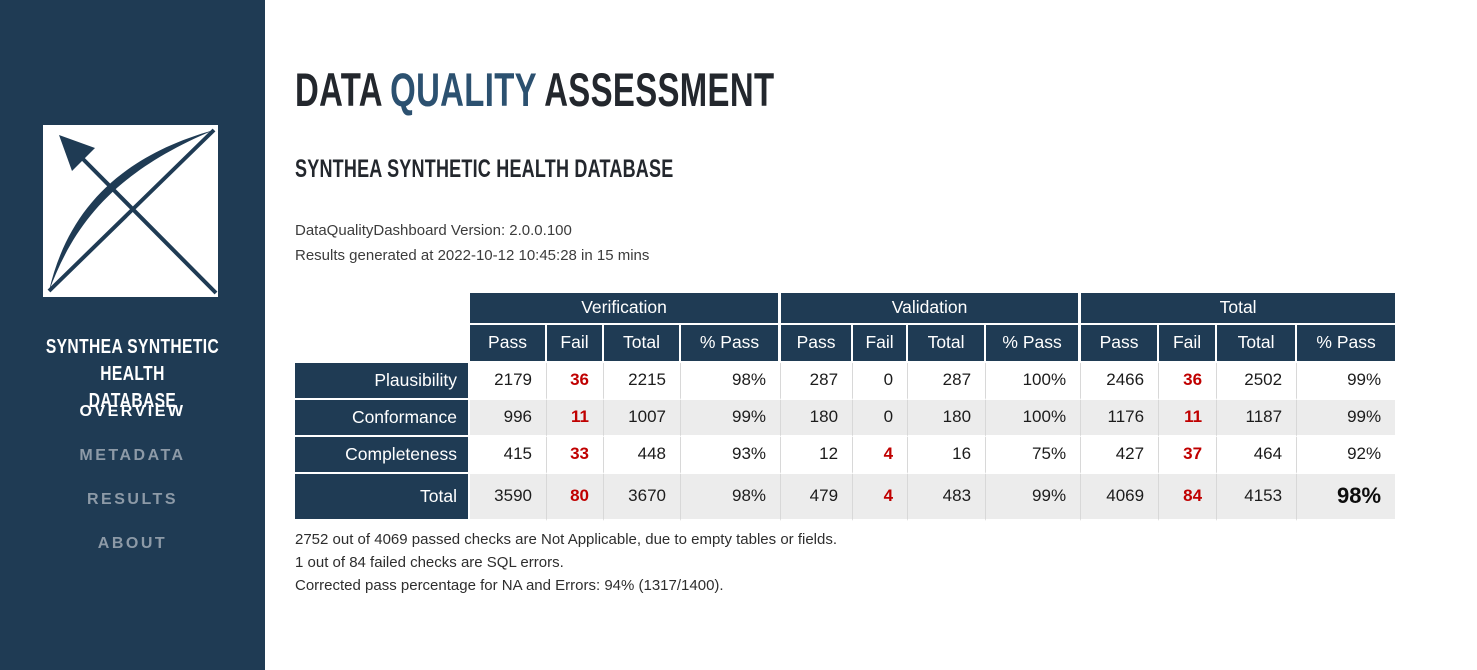  I want to click on dqd-bow-arrow-logo-icon, so click(130, 211).